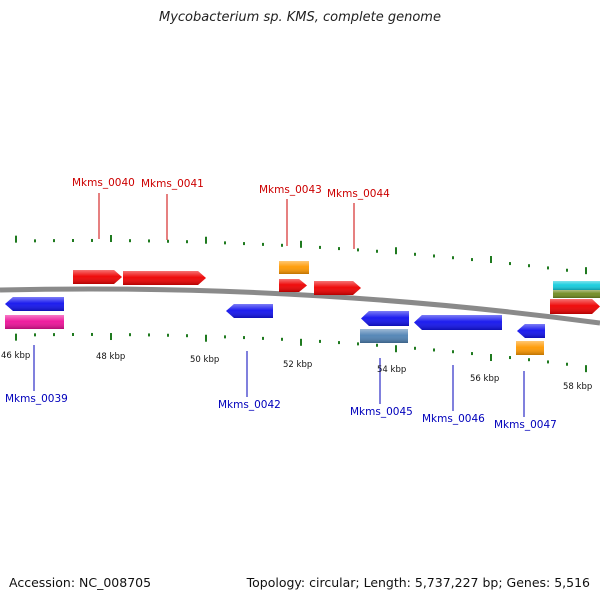 Image resolution: width=600 pixels, height=600 pixels. I want to click on chromosome-backbone-layer, so click(300, 306).